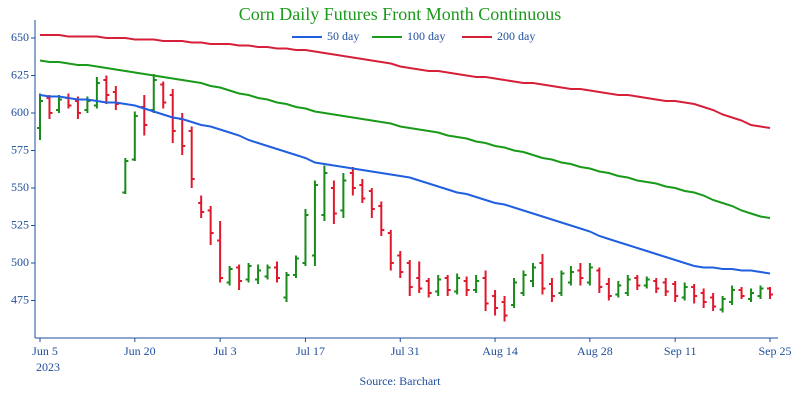  What do you see at coordinates (20, 187) in the screenshot?
I see `y-tick-label: 550` at bounding box center [20, 187].